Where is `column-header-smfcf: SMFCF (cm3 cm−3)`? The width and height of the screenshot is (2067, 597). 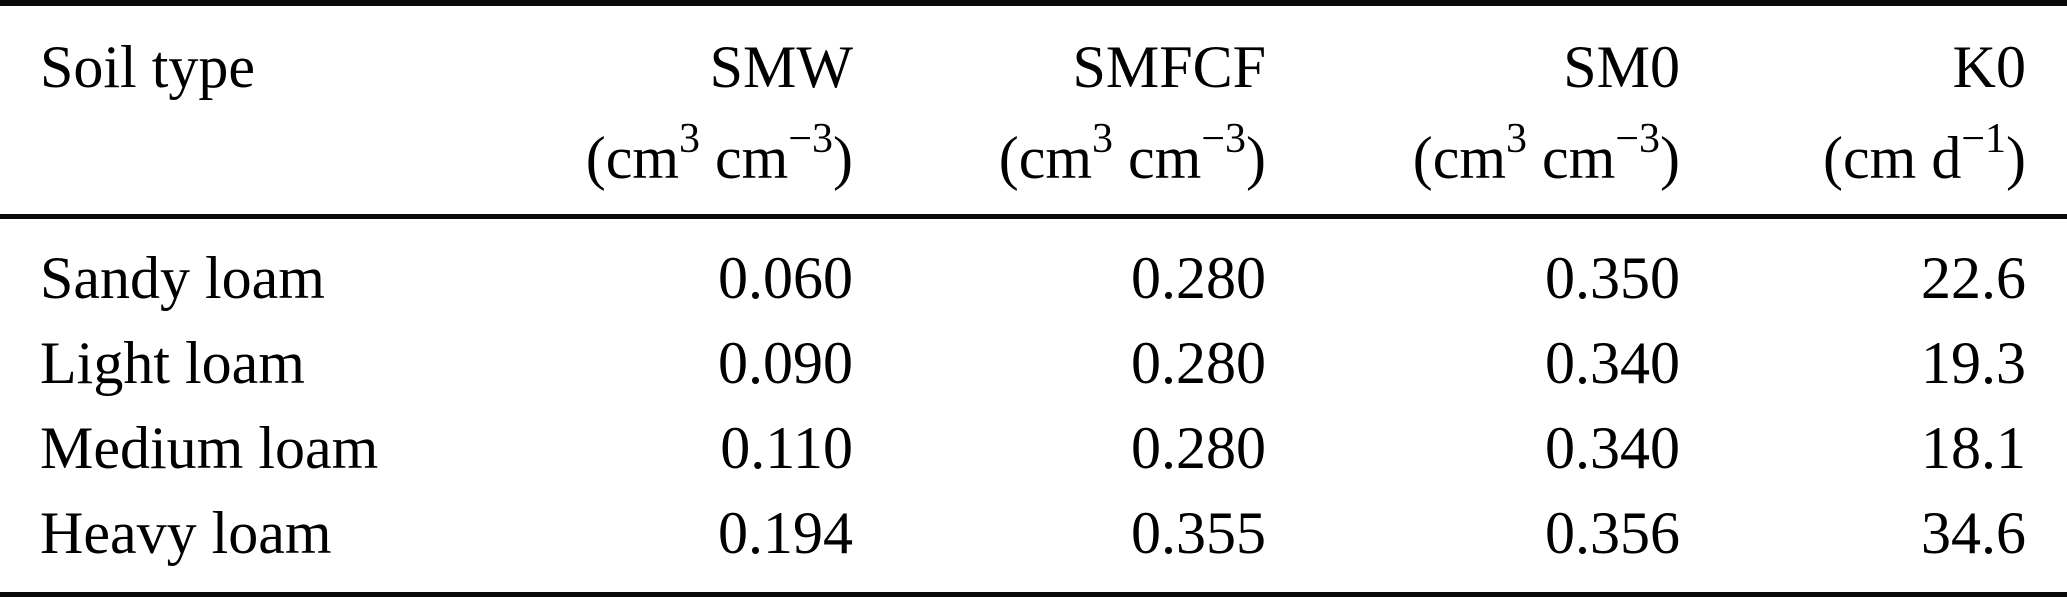 column-header-smfcf: SMFCF (cm3 cm−3) is located at coordinates (1059, 110).